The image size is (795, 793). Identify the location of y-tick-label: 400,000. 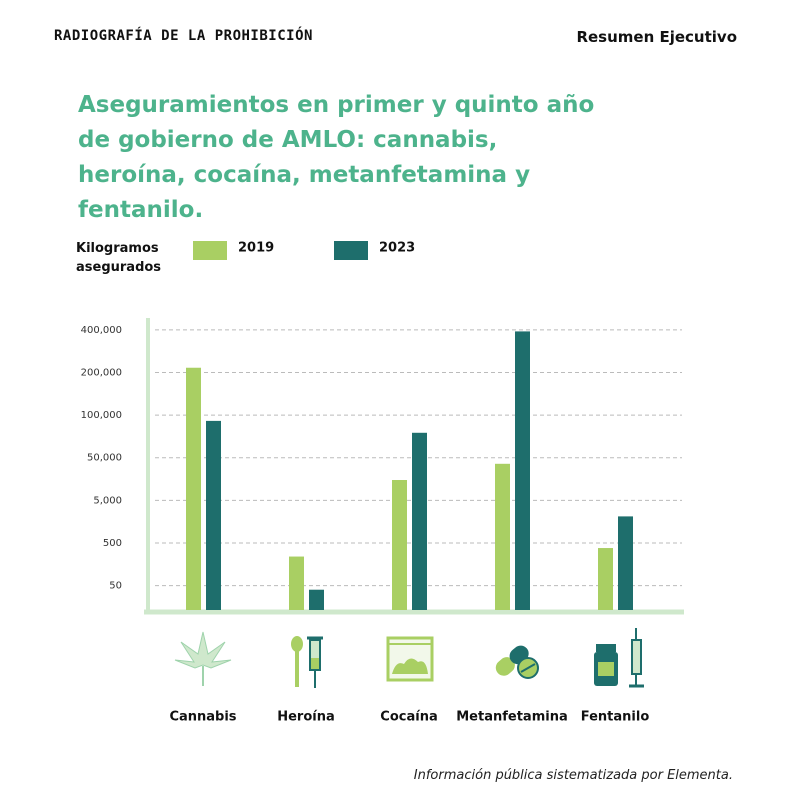
(101, 330).